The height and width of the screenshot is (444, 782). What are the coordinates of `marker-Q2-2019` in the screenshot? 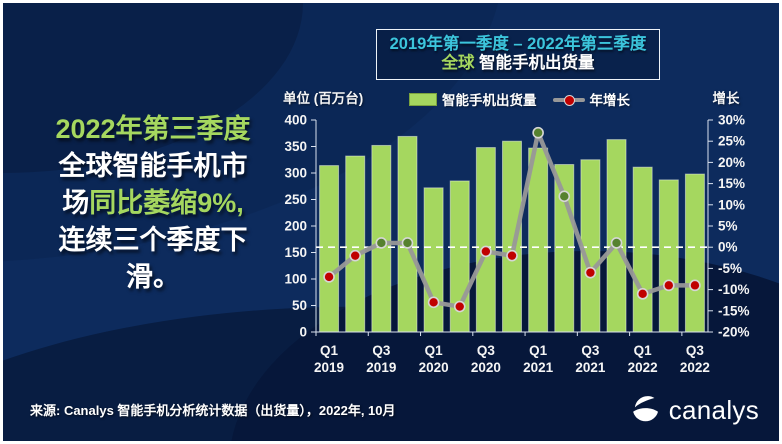 It's located at (355, 255).